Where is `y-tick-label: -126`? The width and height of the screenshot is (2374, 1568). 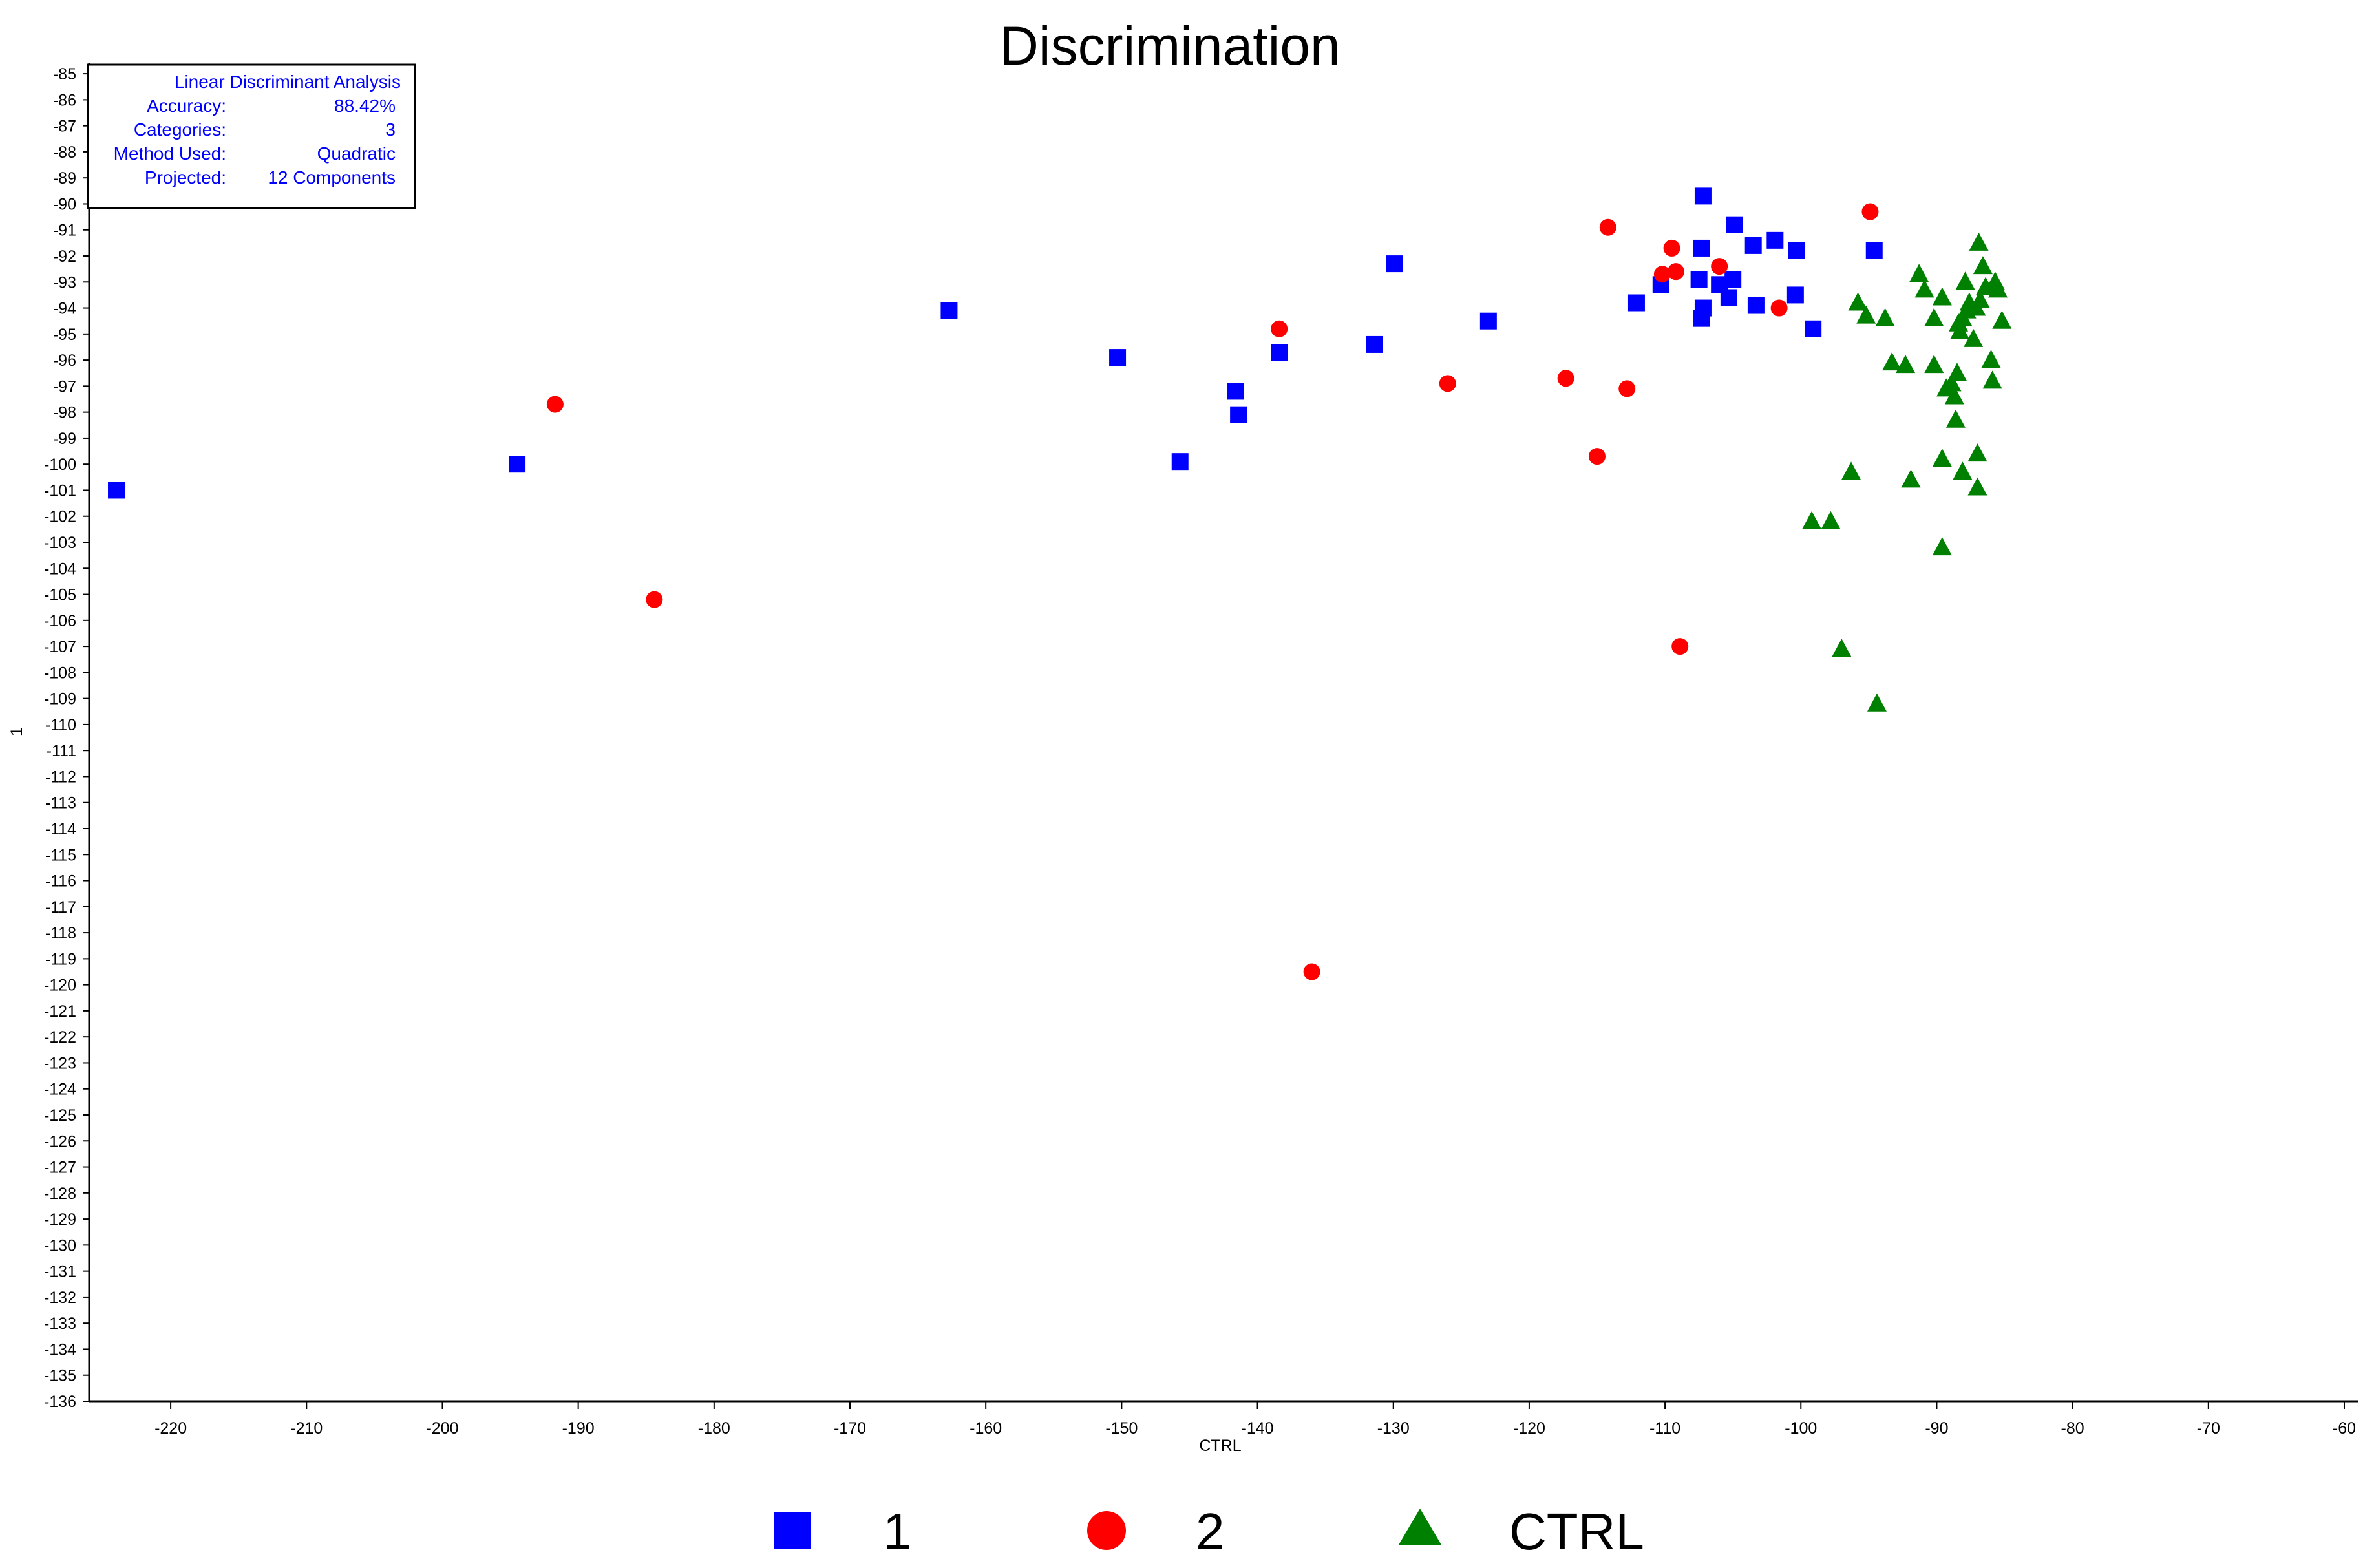
y-tick-label: -126 is located at coordinates (60, 1141).